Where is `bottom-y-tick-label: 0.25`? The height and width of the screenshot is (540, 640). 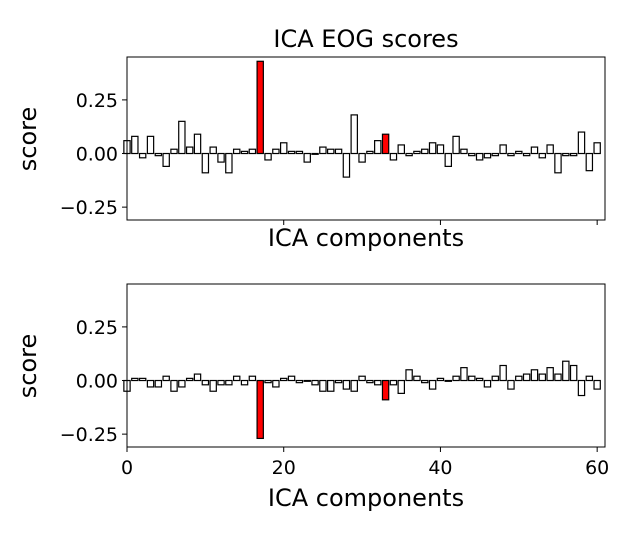 bottom-y-tick-label: 0.25 is located at coordinates (97, 328).